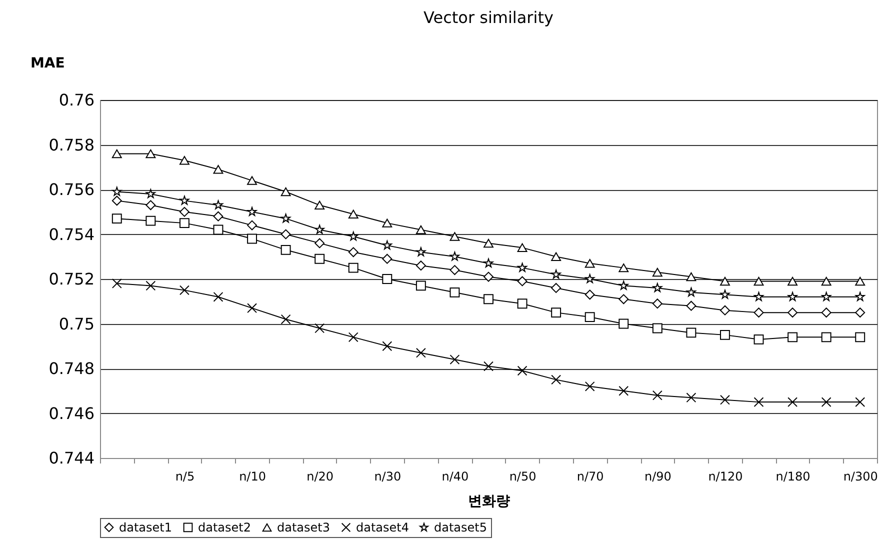  I want to click on x-tick-label: n/40, so click(455, 477).